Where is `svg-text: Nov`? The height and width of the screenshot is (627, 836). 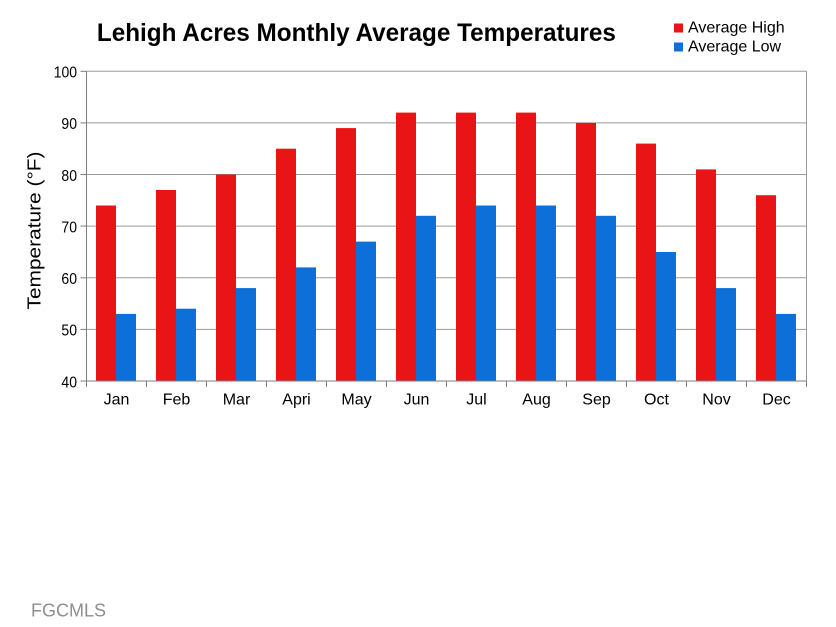
svg-text: Nov is located at coordinates (716, 400).